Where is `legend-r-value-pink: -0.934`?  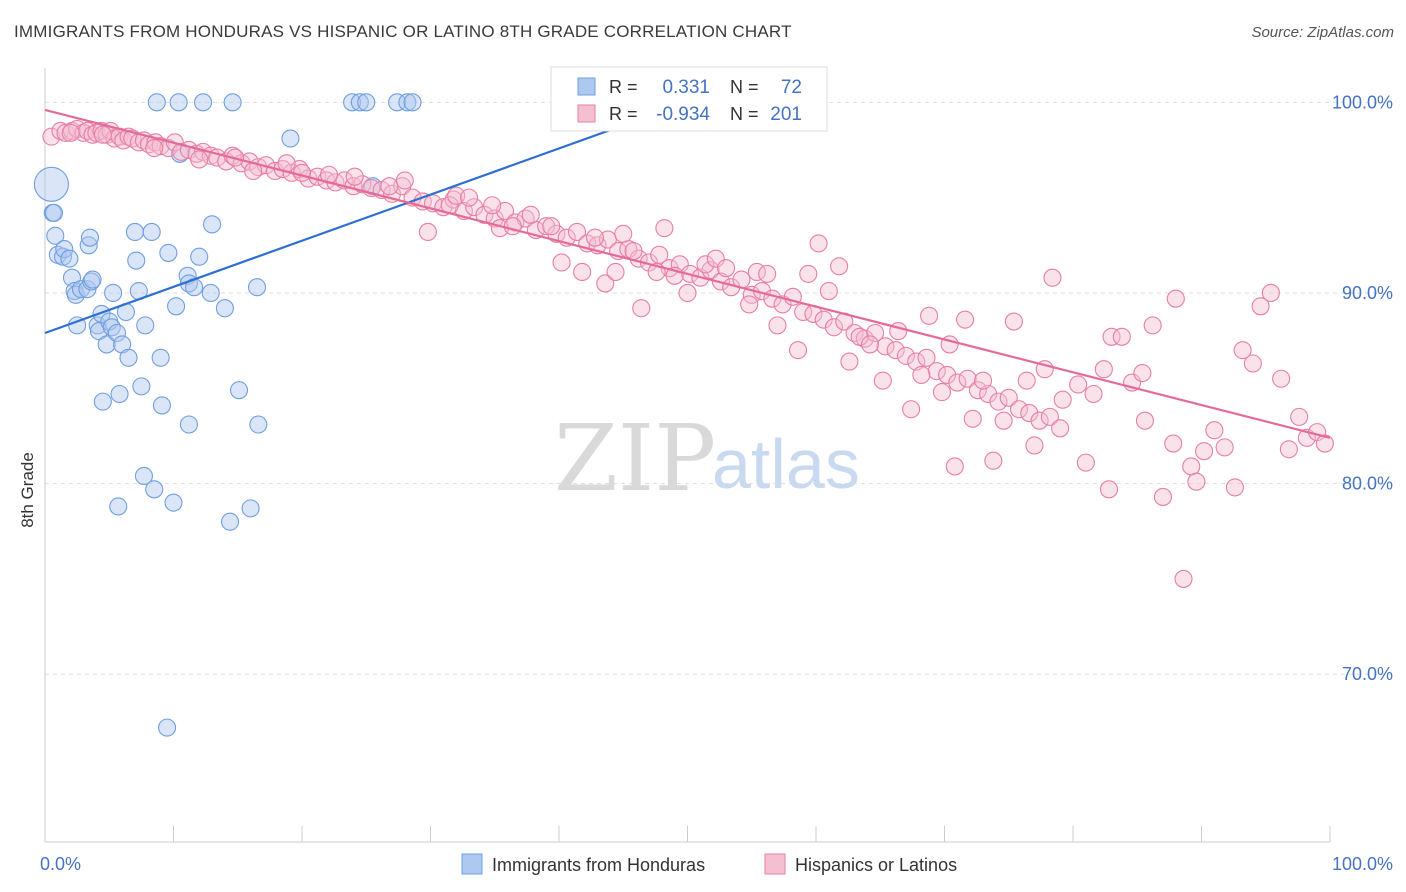 legend-r-value-pink: -0.934 is located at coordinates (683, 114).